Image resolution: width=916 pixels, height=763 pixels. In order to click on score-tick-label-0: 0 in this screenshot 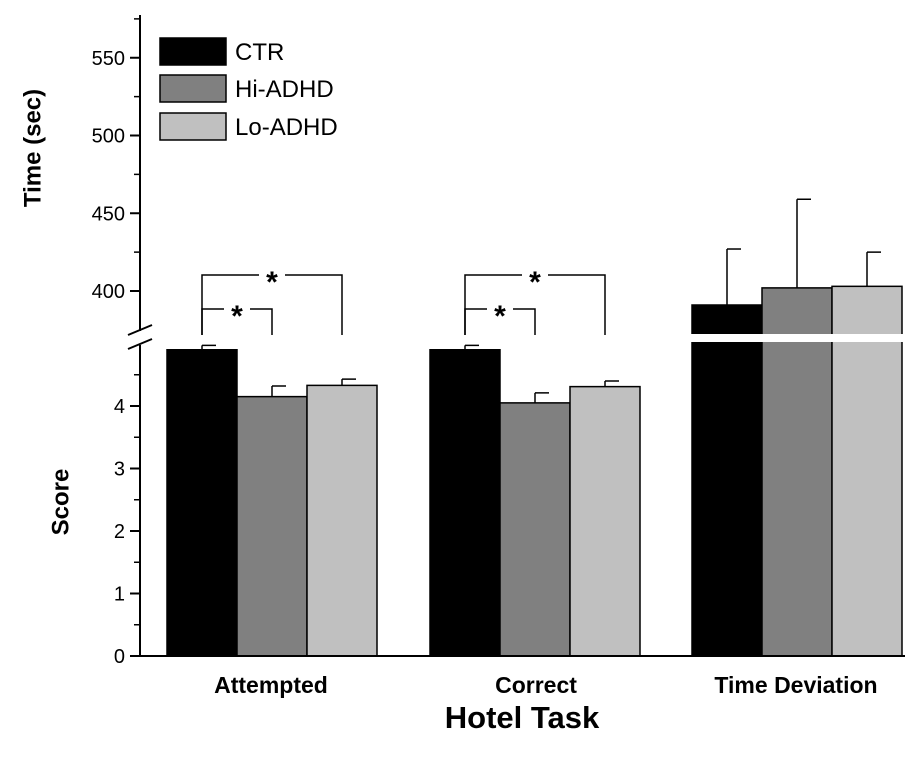, I will do `click(119, 657)`.